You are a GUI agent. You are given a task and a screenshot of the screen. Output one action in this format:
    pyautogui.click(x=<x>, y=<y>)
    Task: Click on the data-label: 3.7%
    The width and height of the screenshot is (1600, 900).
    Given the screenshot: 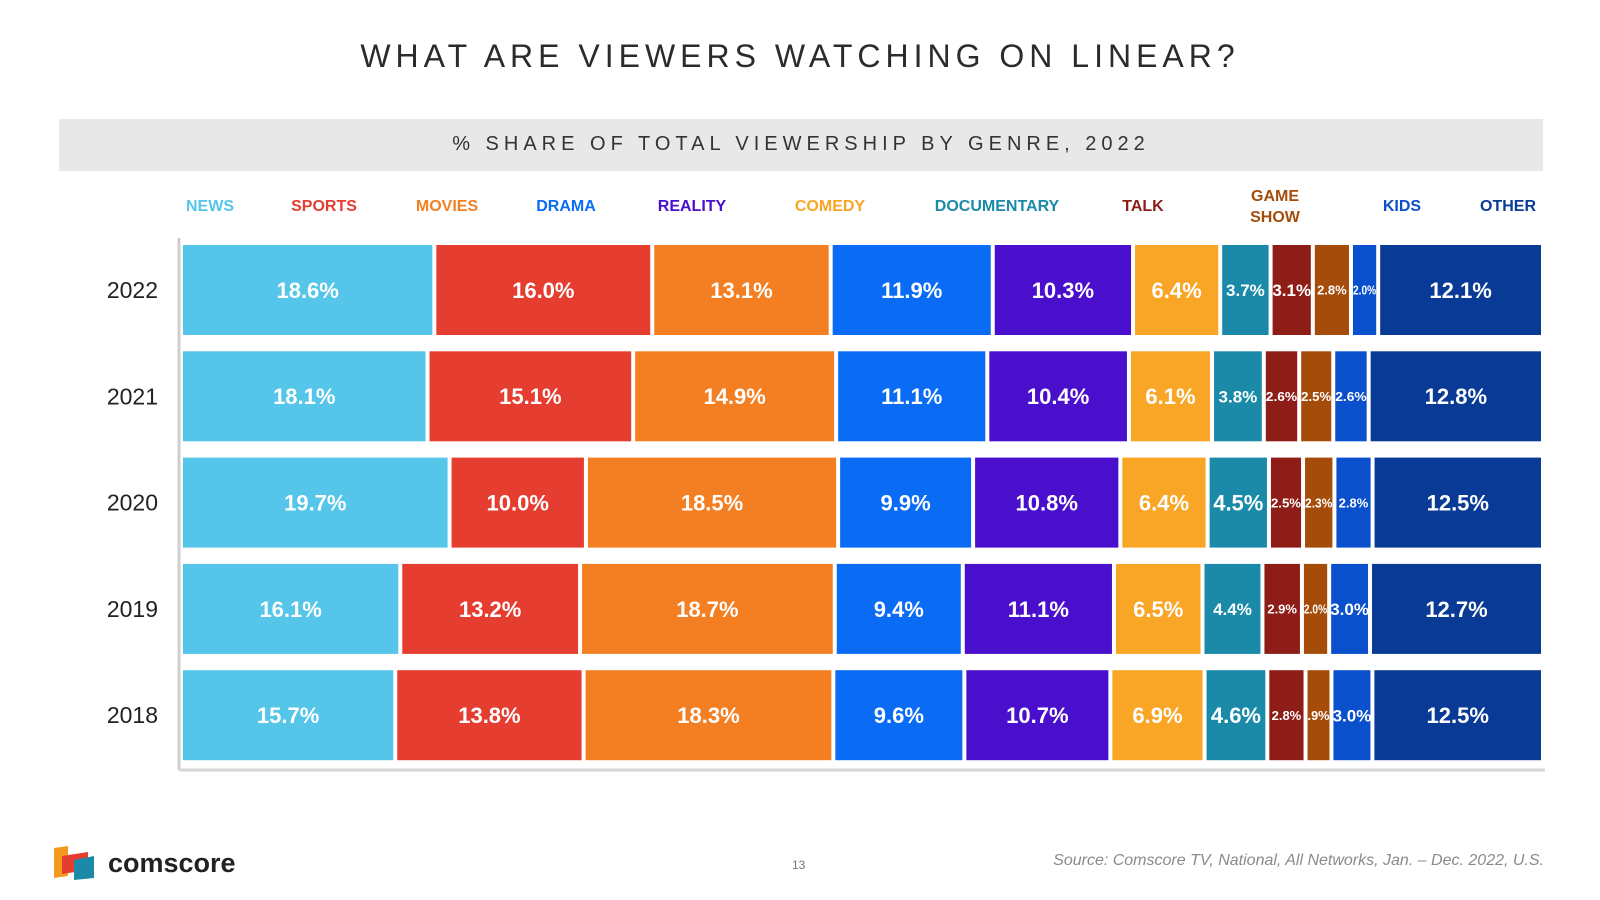 What is the action you would take?
    pyautogui.click(x=1245, y=290)
    